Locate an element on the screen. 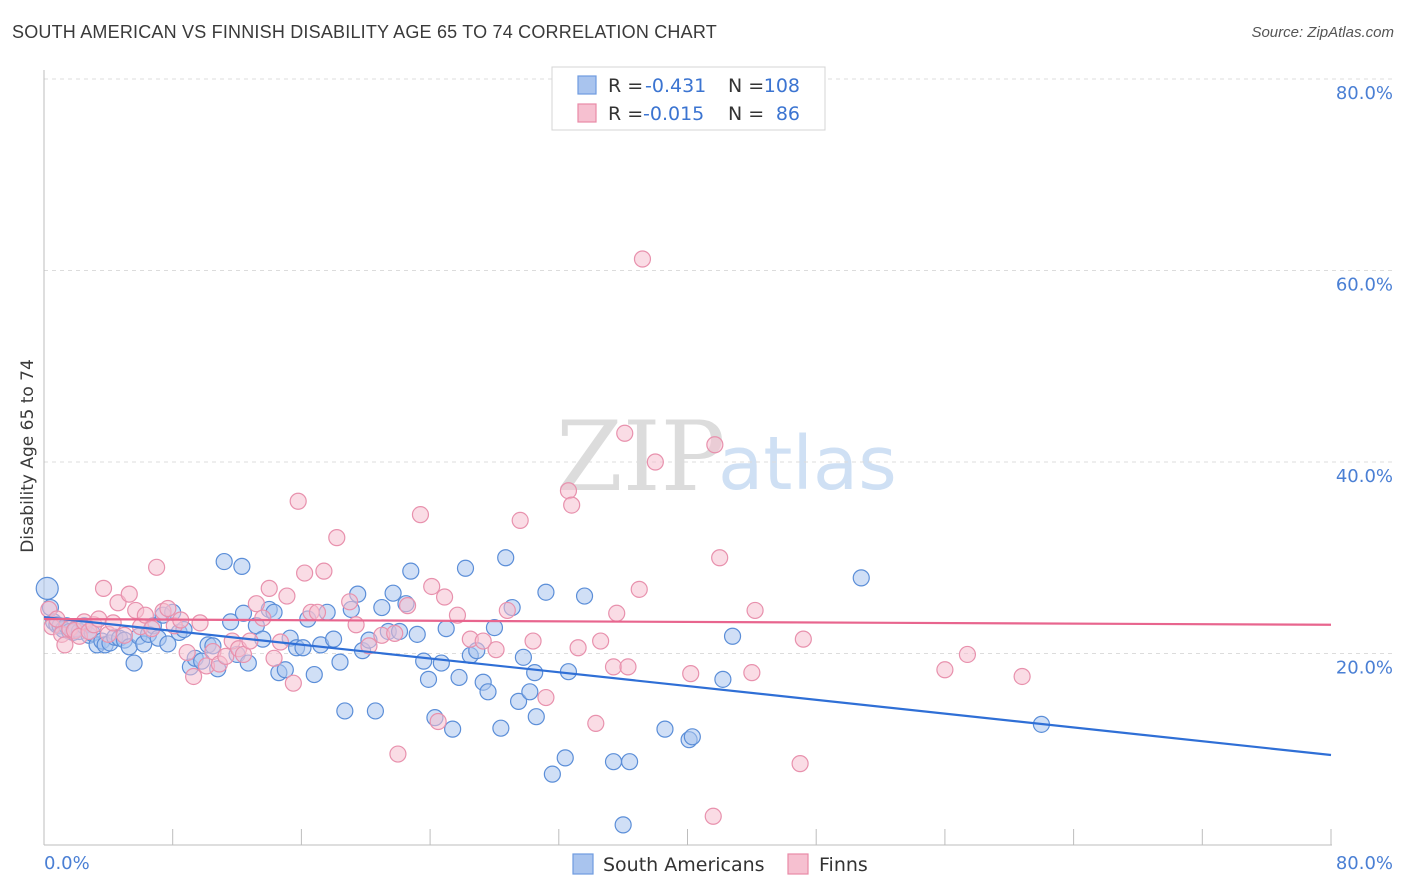 The width and height of the screenshot is (1406, 892). series-legend: South Americans Finns is located at coordinates (720, 864).